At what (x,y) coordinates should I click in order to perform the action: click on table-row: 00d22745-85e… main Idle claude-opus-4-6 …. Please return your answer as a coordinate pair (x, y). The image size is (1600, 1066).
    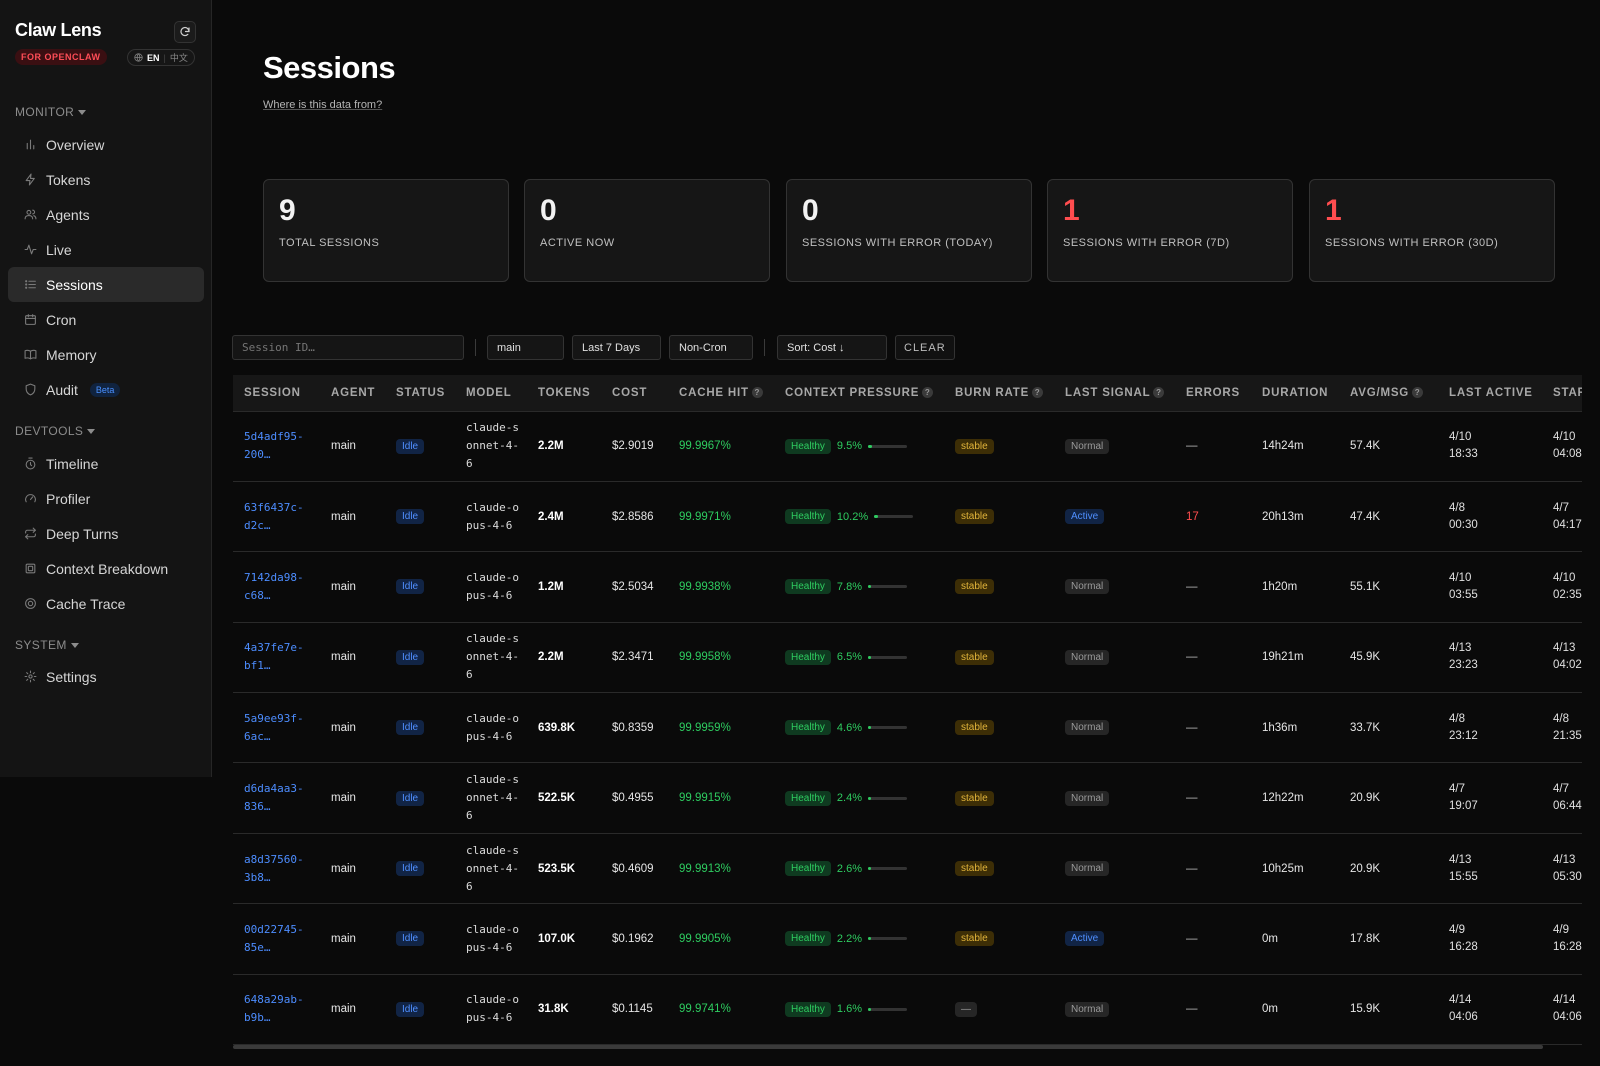
    Looking at the image, I should click on (907, 939).